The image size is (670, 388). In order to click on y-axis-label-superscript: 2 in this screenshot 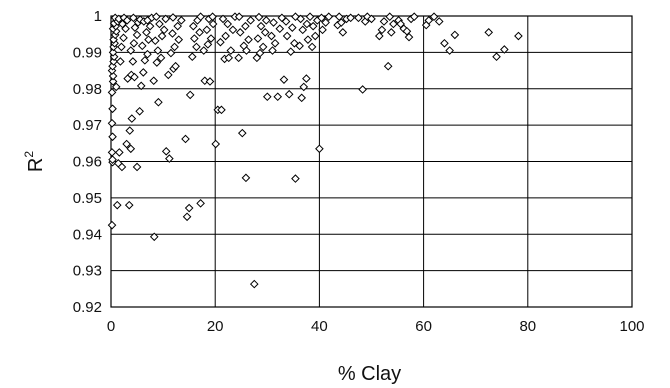, I will do `click(29, 154)`.